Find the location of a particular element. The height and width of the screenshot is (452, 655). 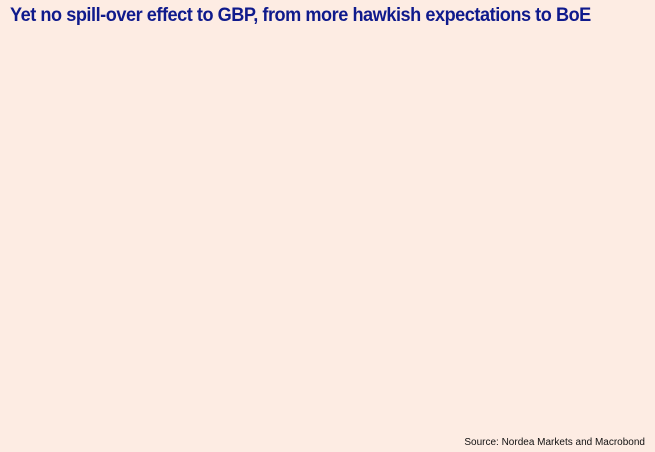

source-note: Source: Nordea Markets and Macrobond is located at coordinates (554, 442).